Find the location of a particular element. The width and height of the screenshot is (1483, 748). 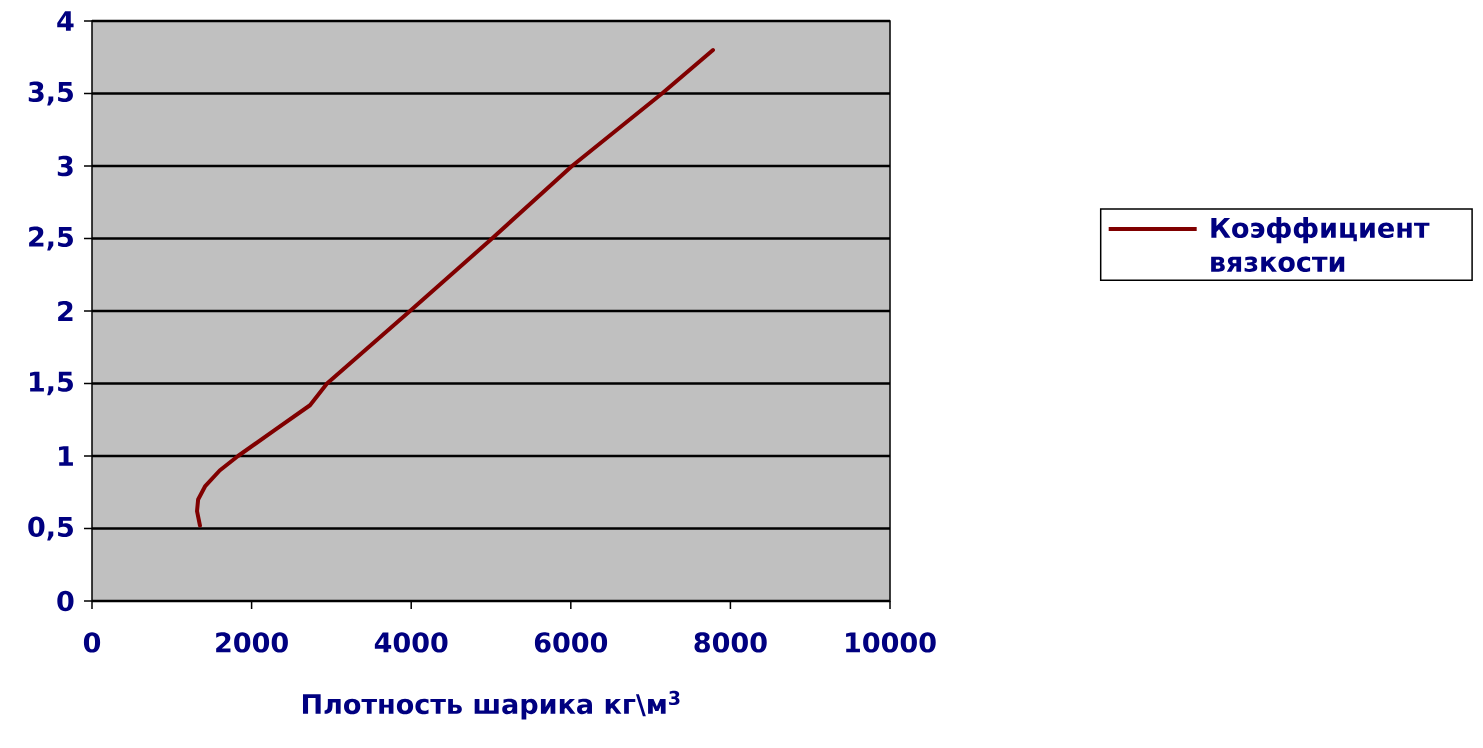

y-tick-label: 2 is located at coordinates (65, 311).